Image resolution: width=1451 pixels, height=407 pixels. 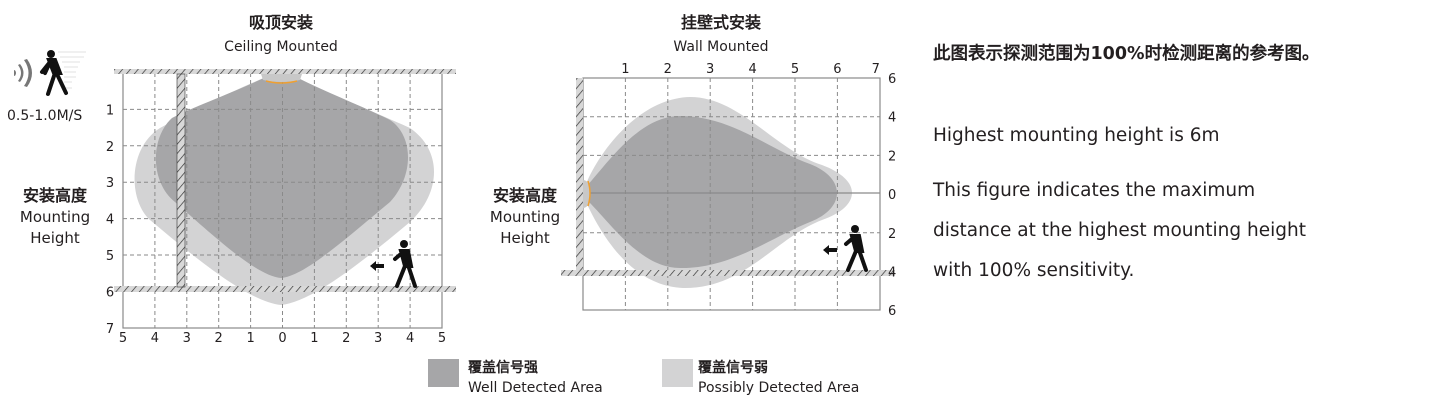 I want to click on note-line-5: with 100% sensitivity., so click(x=1034, y=270).